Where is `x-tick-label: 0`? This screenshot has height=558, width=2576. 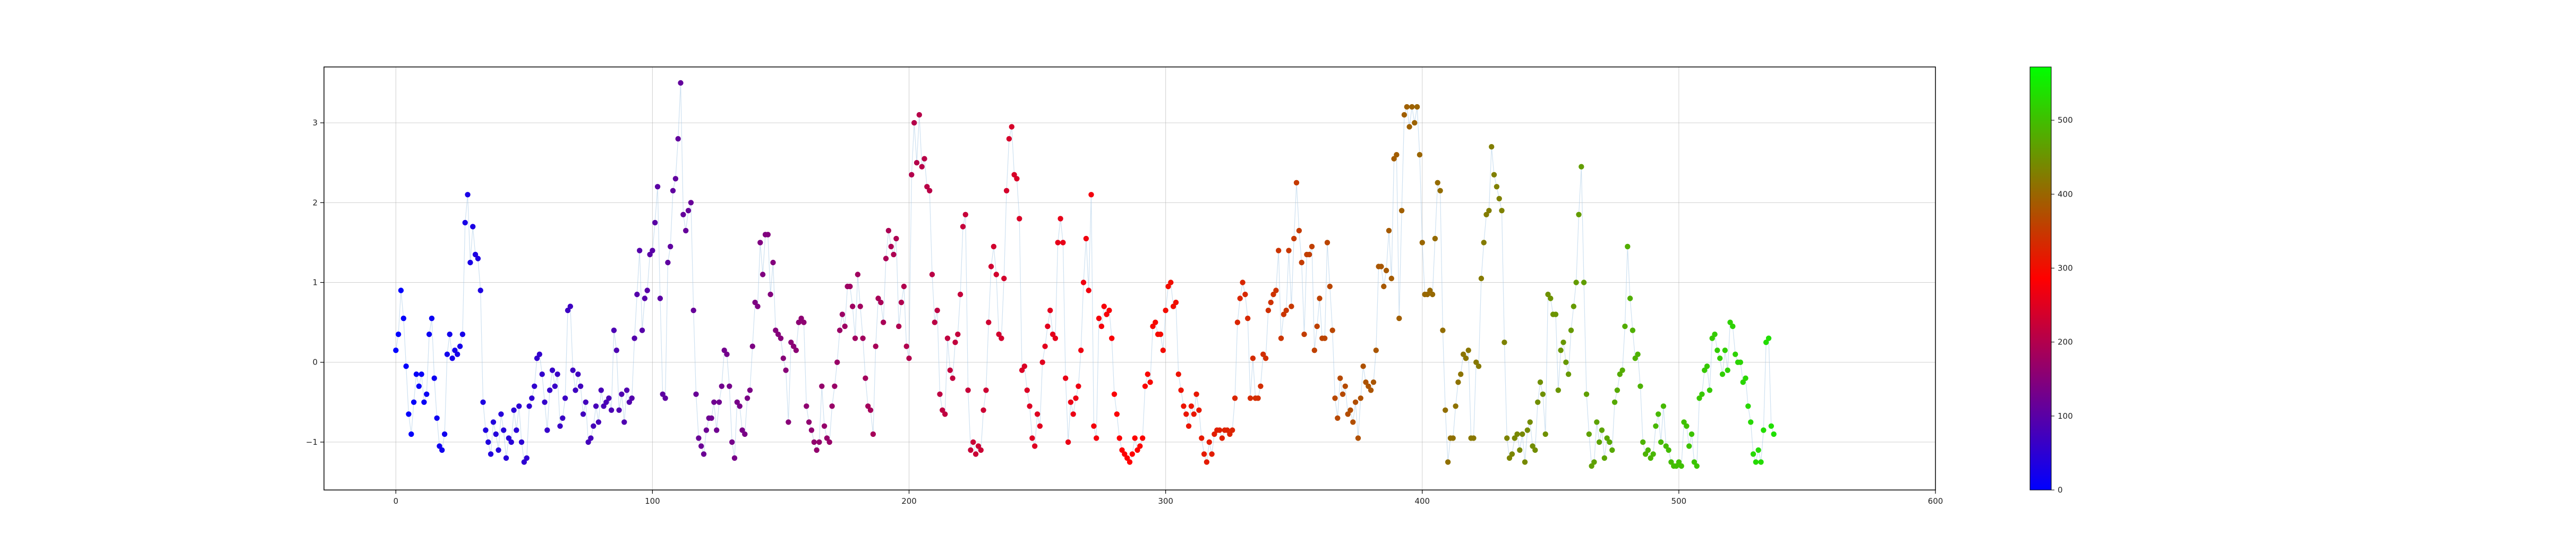 x-tick-label: 0 is located at coordinates (397, 501).